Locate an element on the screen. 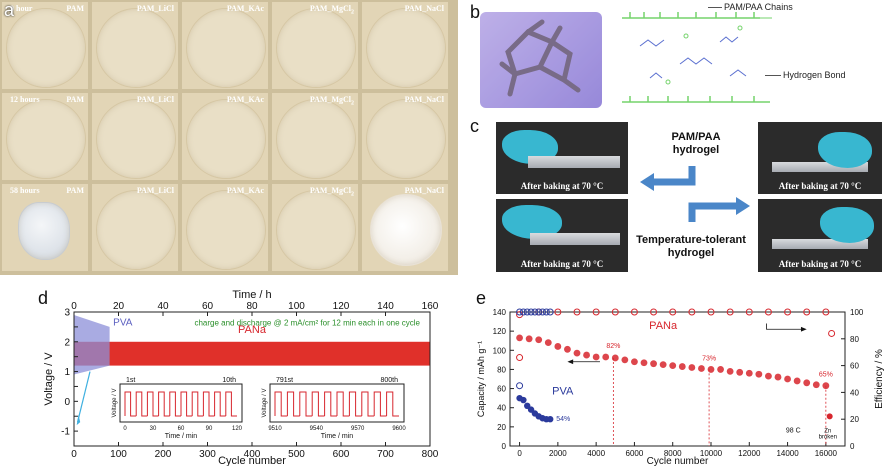  plot-frame is located at coordinates (677, 379).